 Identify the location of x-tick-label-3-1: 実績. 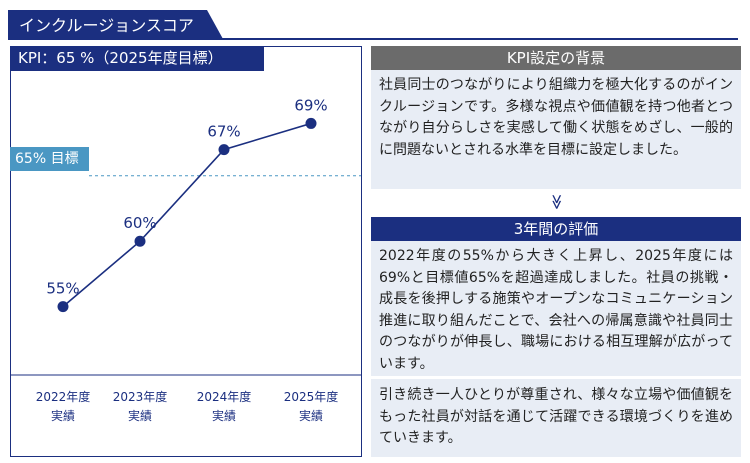
(311, 415).